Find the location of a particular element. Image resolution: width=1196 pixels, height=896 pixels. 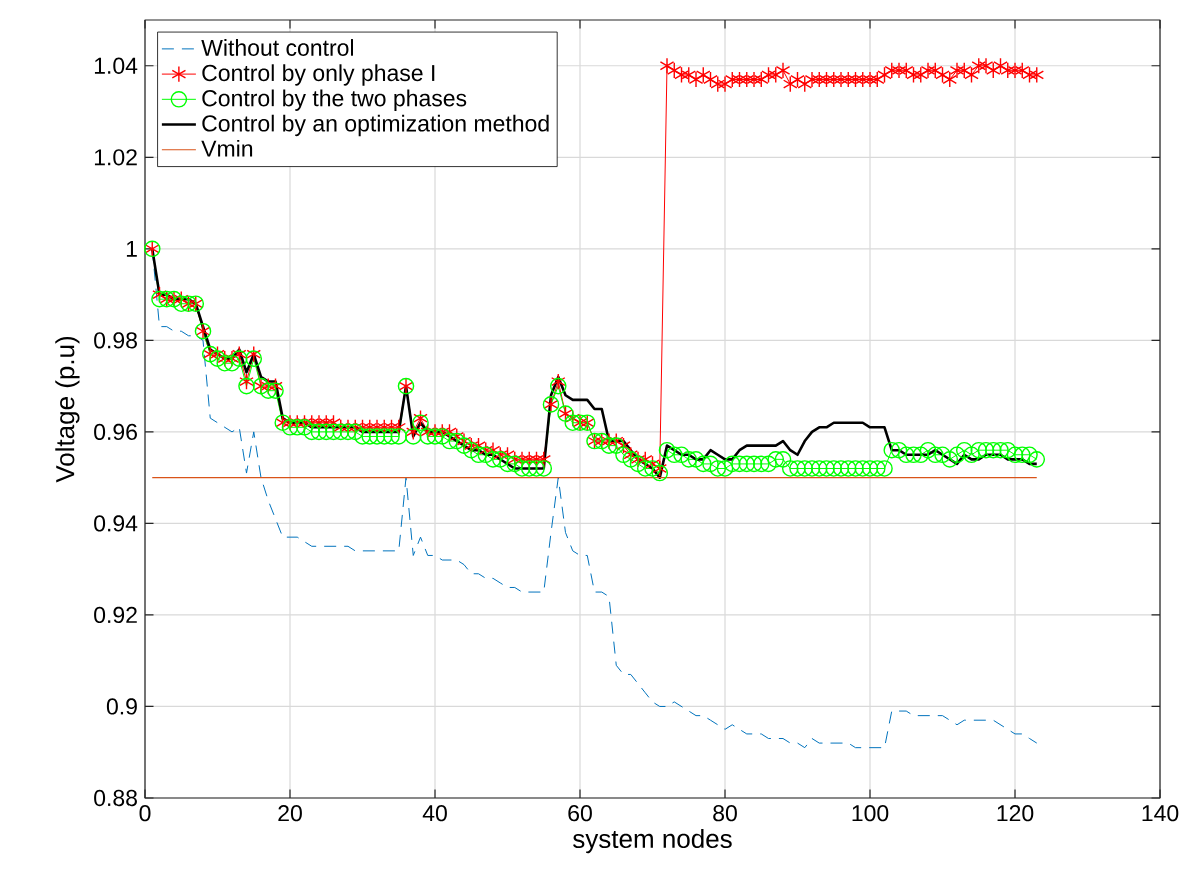

legend-label: Without control is located at coordinates (277, 47).